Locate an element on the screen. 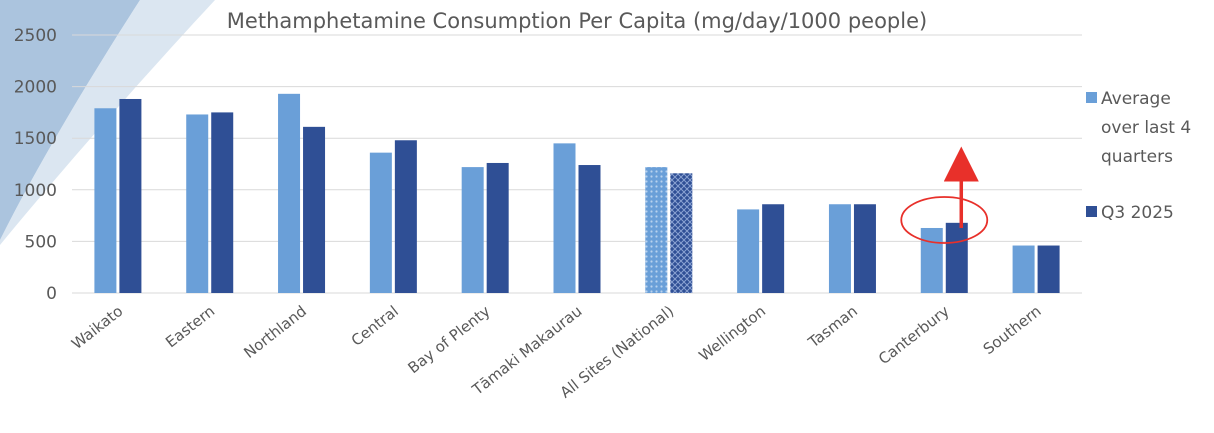  y-tick-label: 2500 is located at coordinates (35, 36).